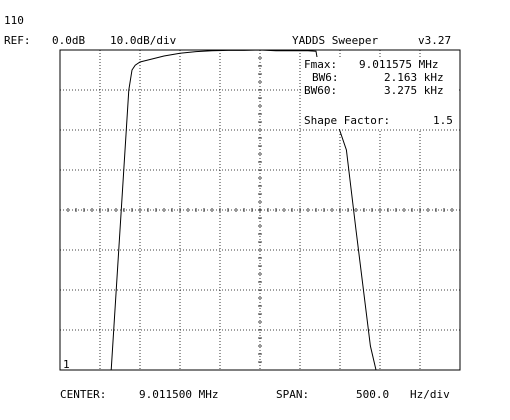 The width and height of the screenshot is (510, 420). Describe the element at coordinates (373, 394) in the screenshot. I see `span-value: 500.0` at that location.